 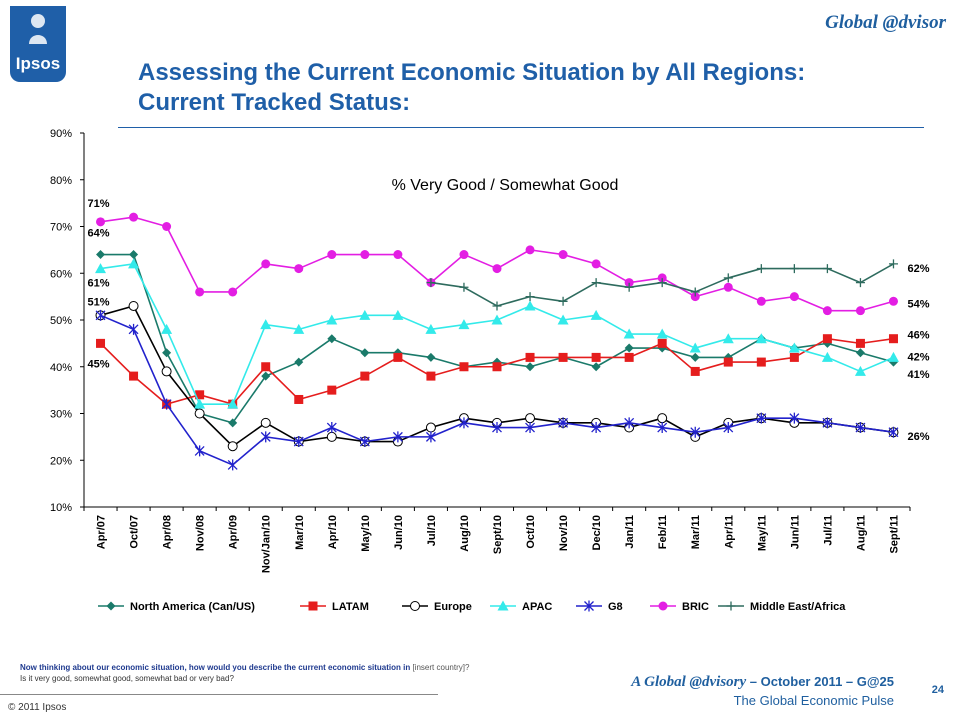 What do you see at coordinates (918, 269) in the screenshot?
I see `data-label: 62%` at bounding box center [918, 269].